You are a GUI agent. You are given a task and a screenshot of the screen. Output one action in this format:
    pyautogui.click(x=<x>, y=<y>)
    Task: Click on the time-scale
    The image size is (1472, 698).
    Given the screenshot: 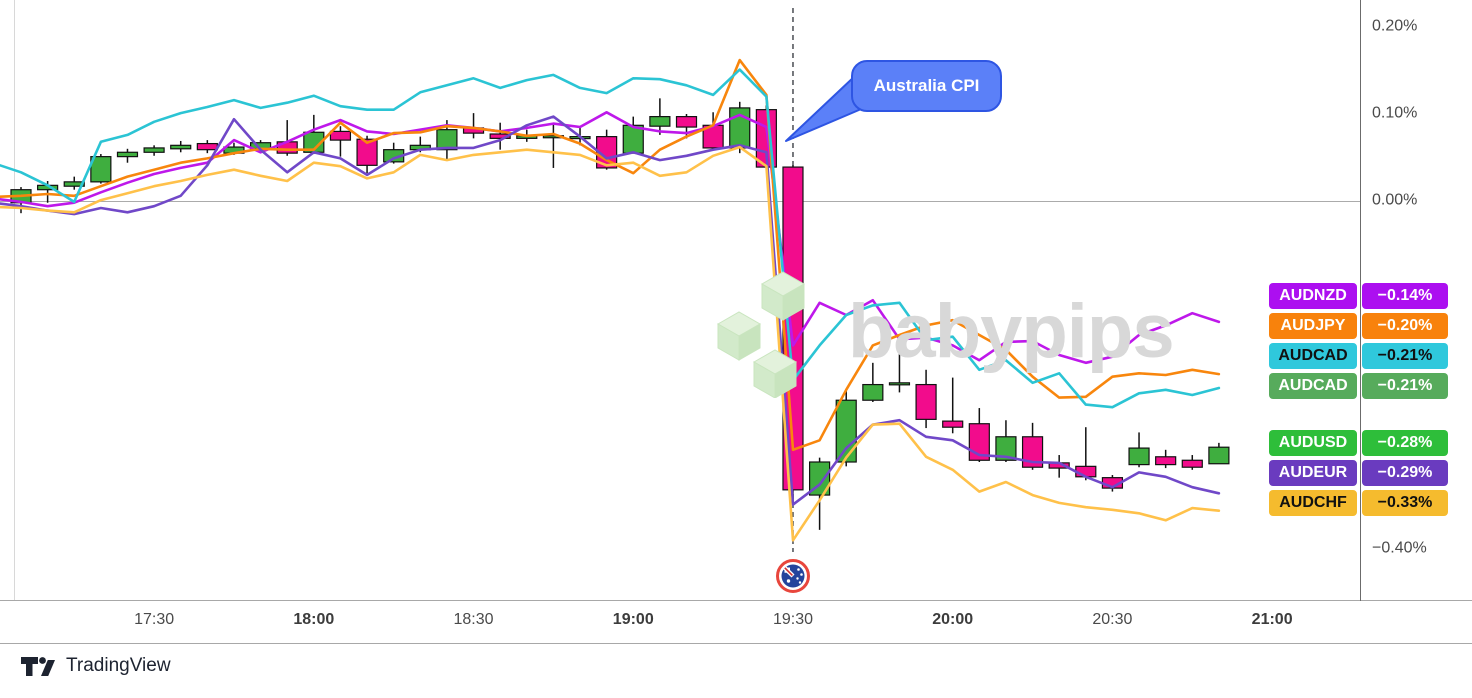 What is the action you would take?
    pyautogui.click(x=736, y=622)
    